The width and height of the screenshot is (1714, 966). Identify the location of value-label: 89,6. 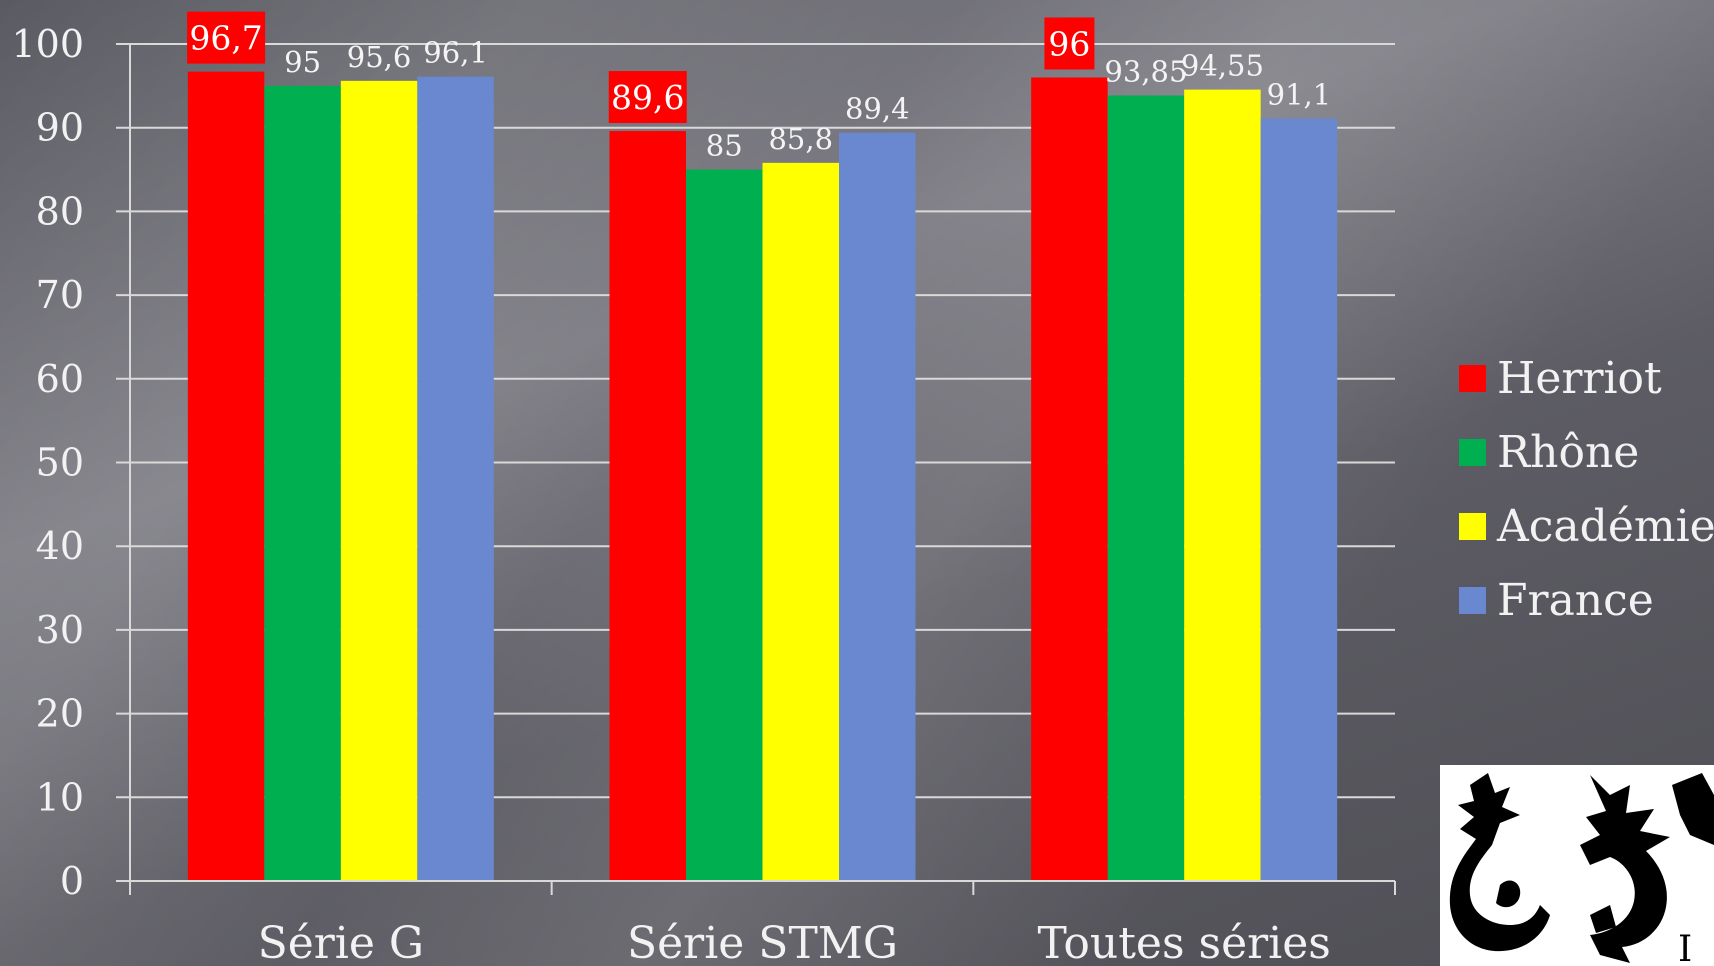
(647, 97).